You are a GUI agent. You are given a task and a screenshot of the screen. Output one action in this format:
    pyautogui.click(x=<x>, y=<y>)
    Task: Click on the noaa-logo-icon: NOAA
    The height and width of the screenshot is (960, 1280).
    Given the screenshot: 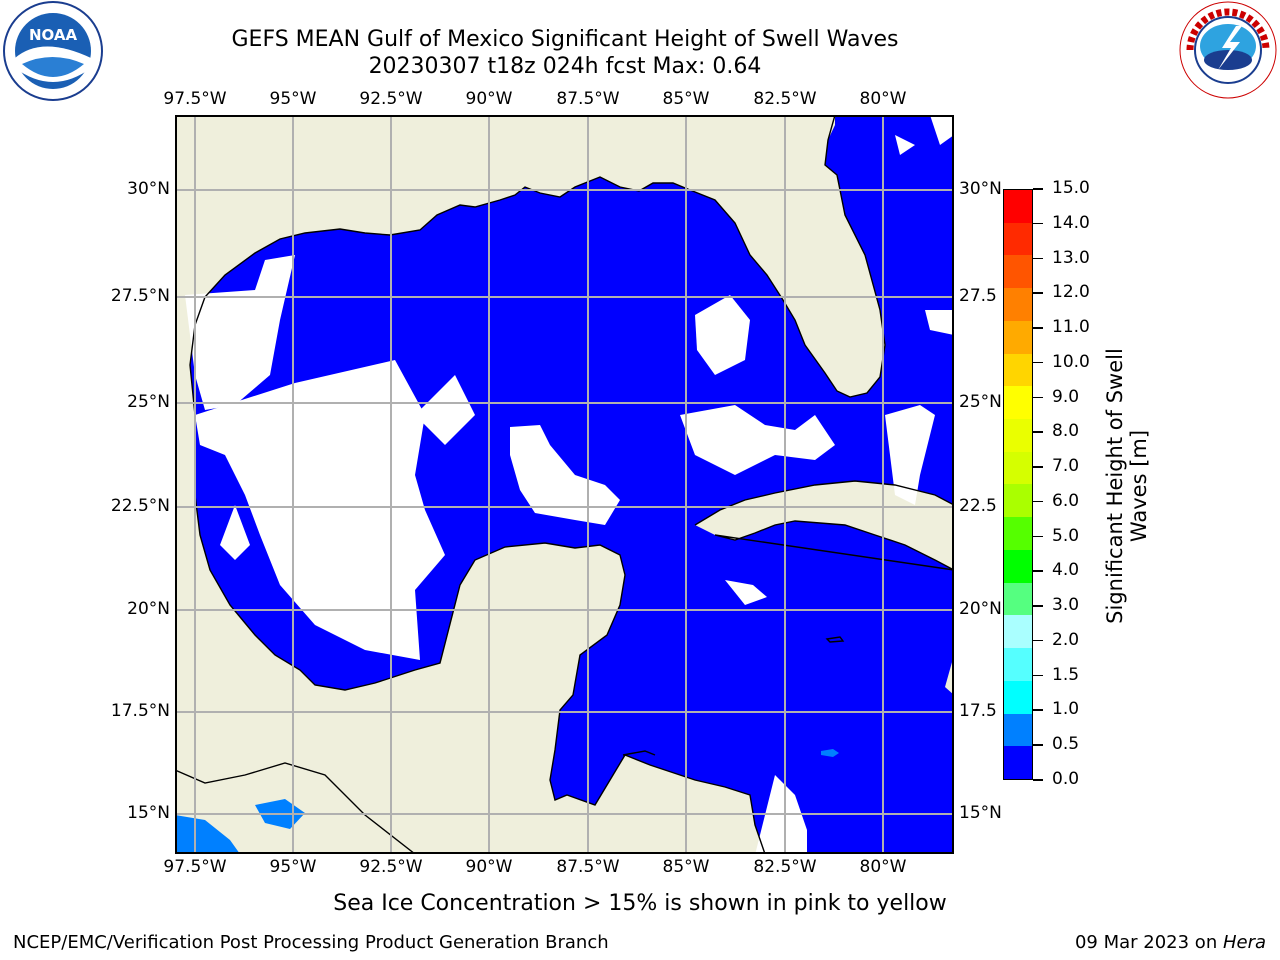 What is the action you would take?
    pyautogui.click(x=53, y=51)
    